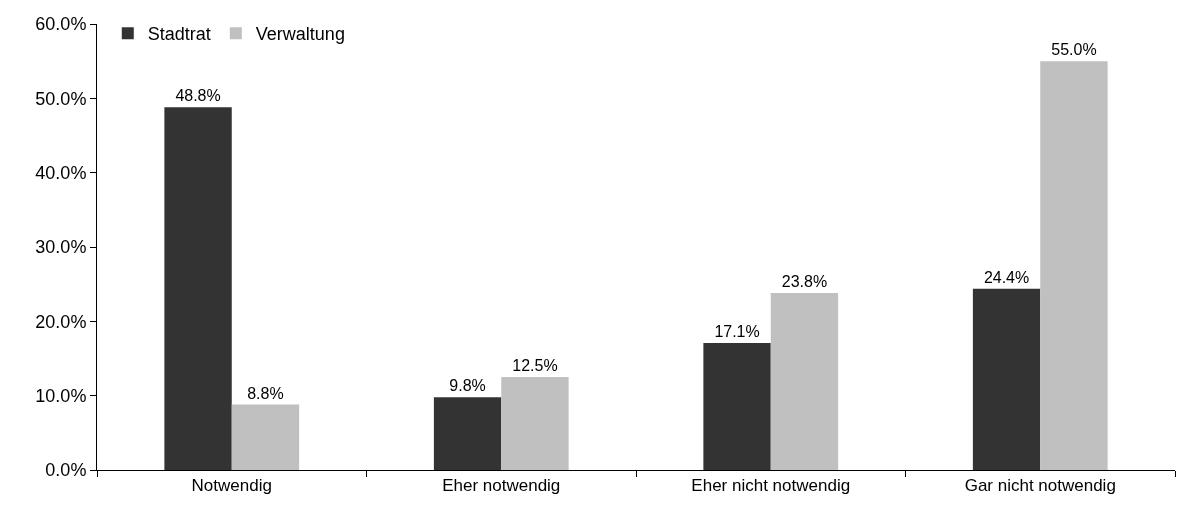 This screenshot has height=516, width=1197. What do you see at coordinates (265, 393) in the screenshot?
I see `data-label: 8.8%` at bounding box center [265, 393].